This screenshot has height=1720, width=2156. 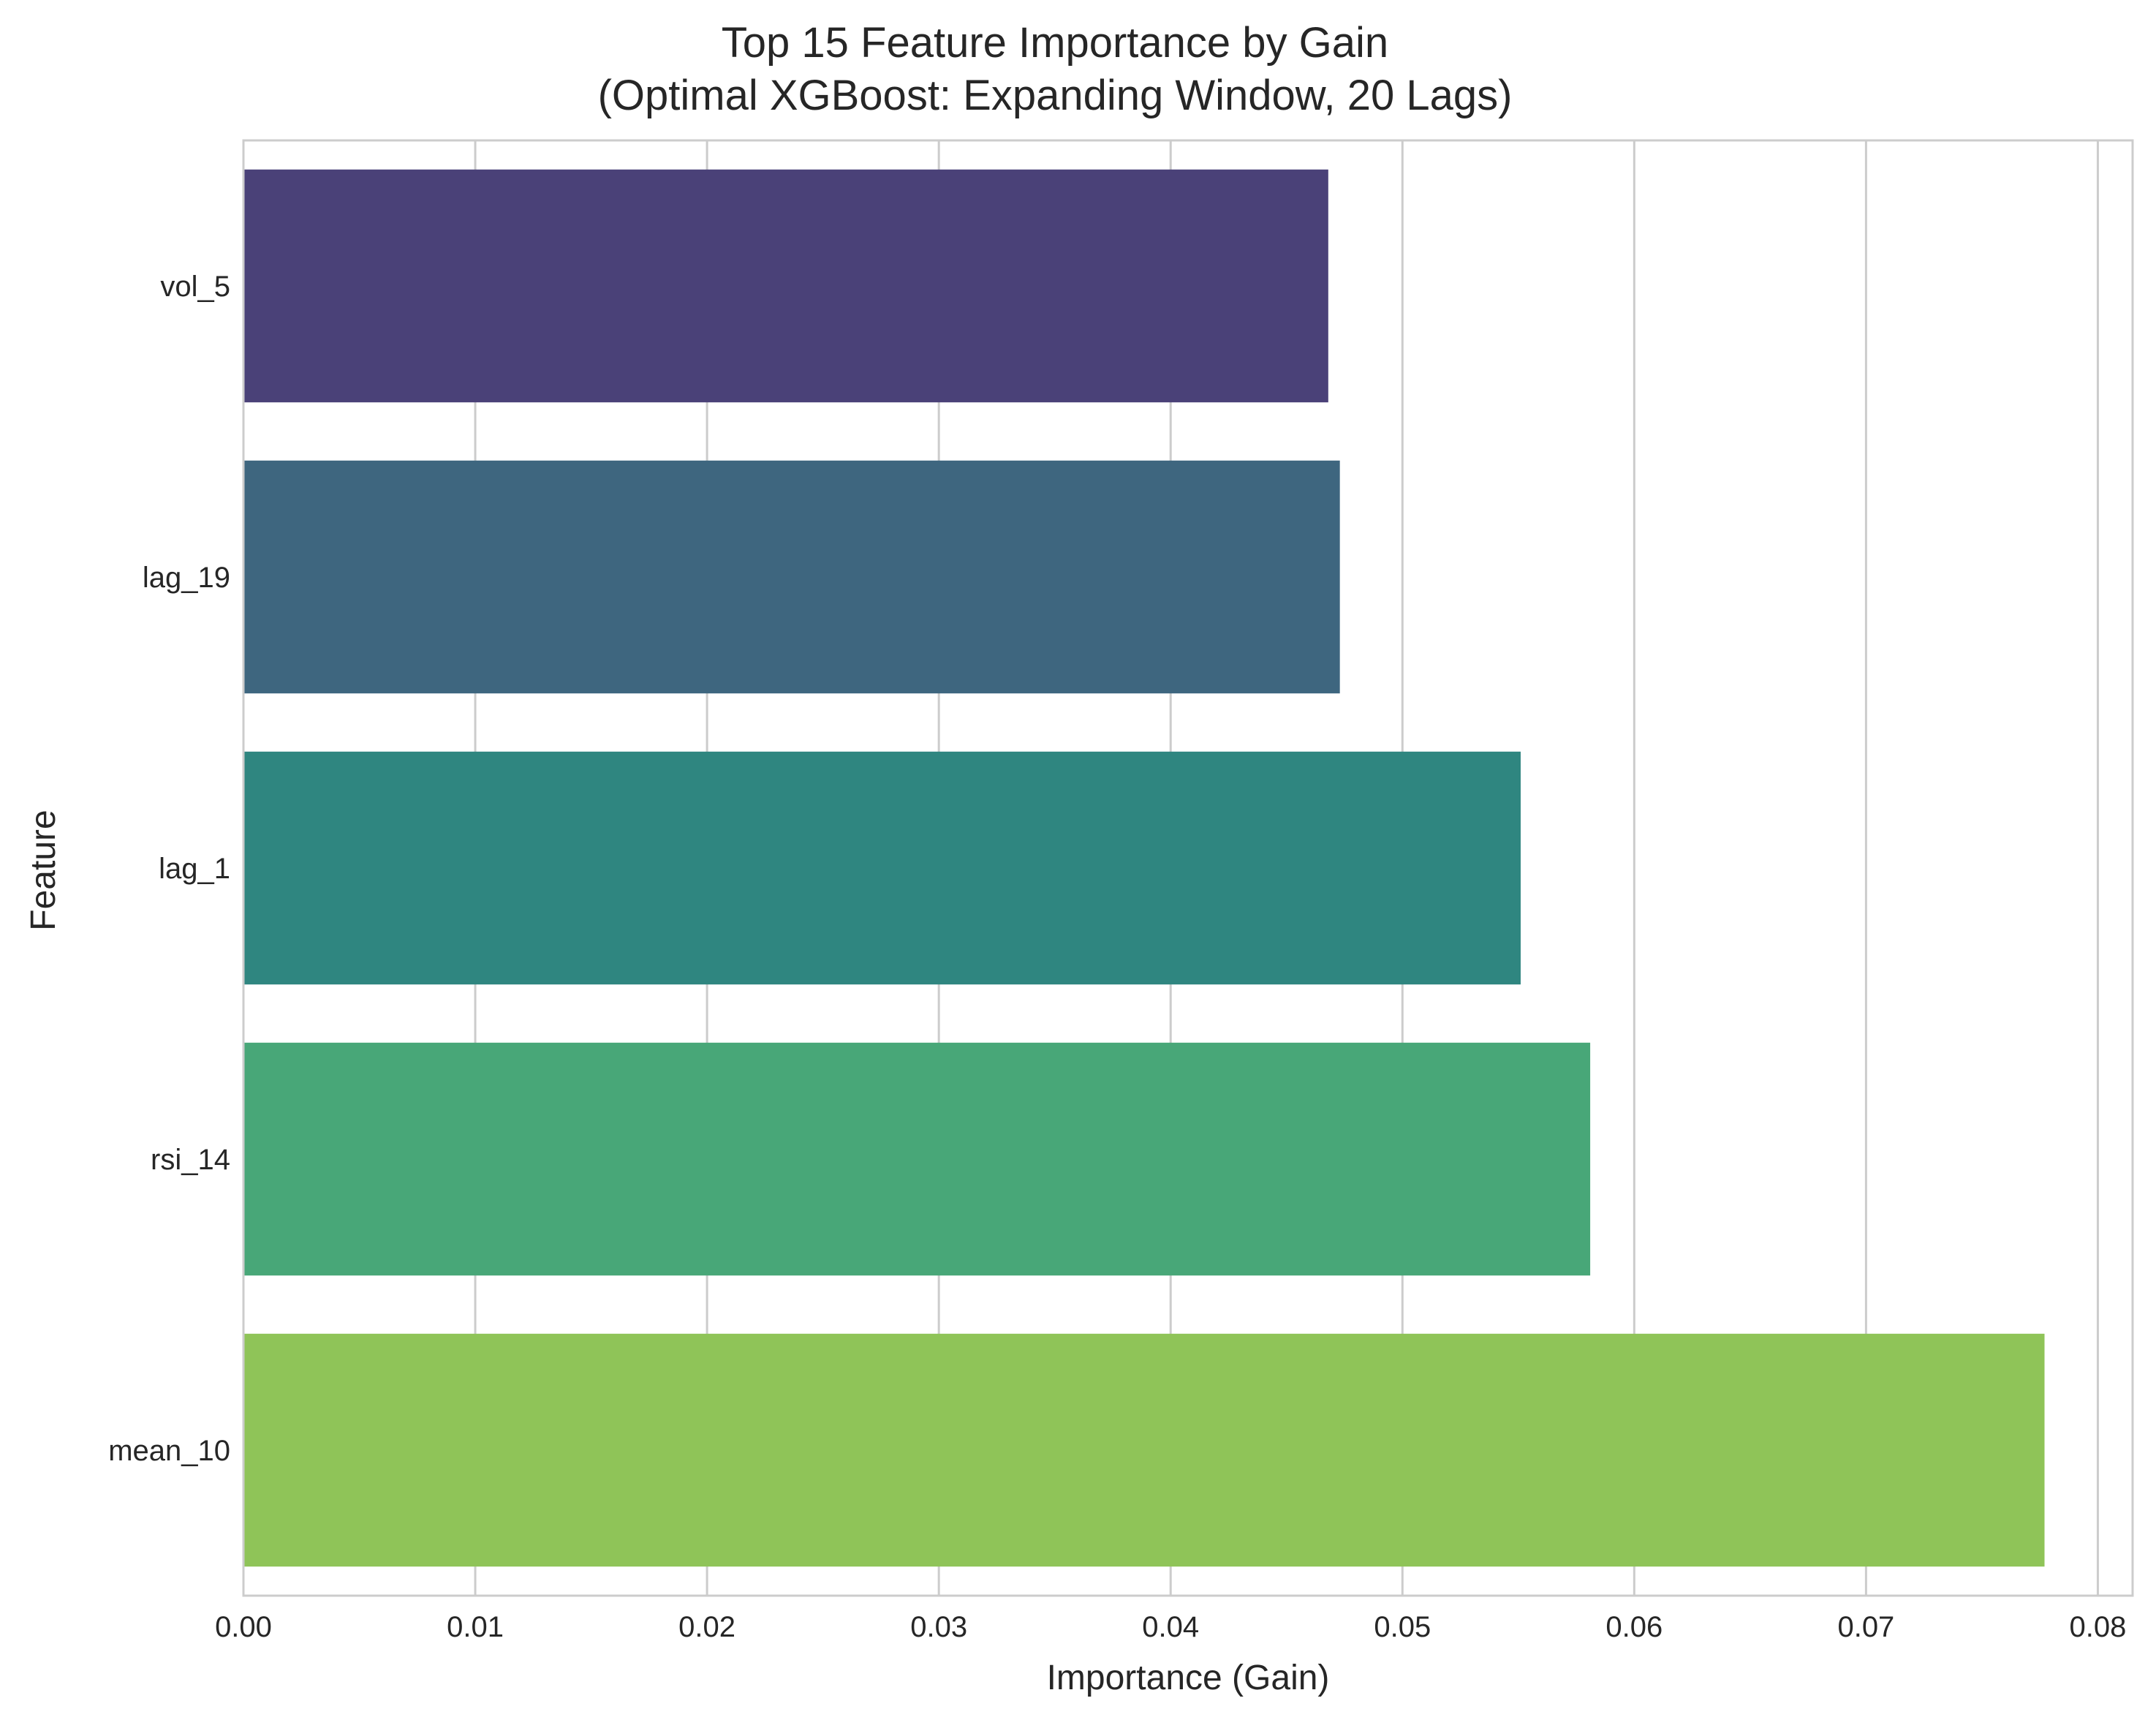 I want to click on x-tick-label: 0.04, so click(x=1170, y=1627).